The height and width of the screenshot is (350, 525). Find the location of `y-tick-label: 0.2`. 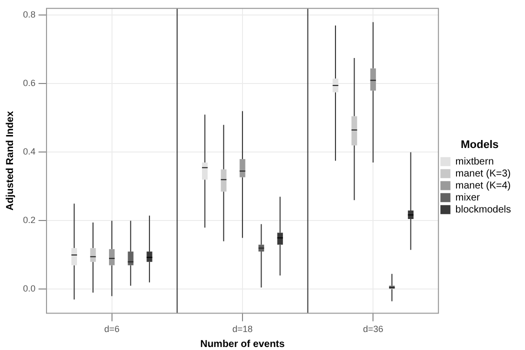

y-tick-label: 0.2 is located at coordinates (29, 220).